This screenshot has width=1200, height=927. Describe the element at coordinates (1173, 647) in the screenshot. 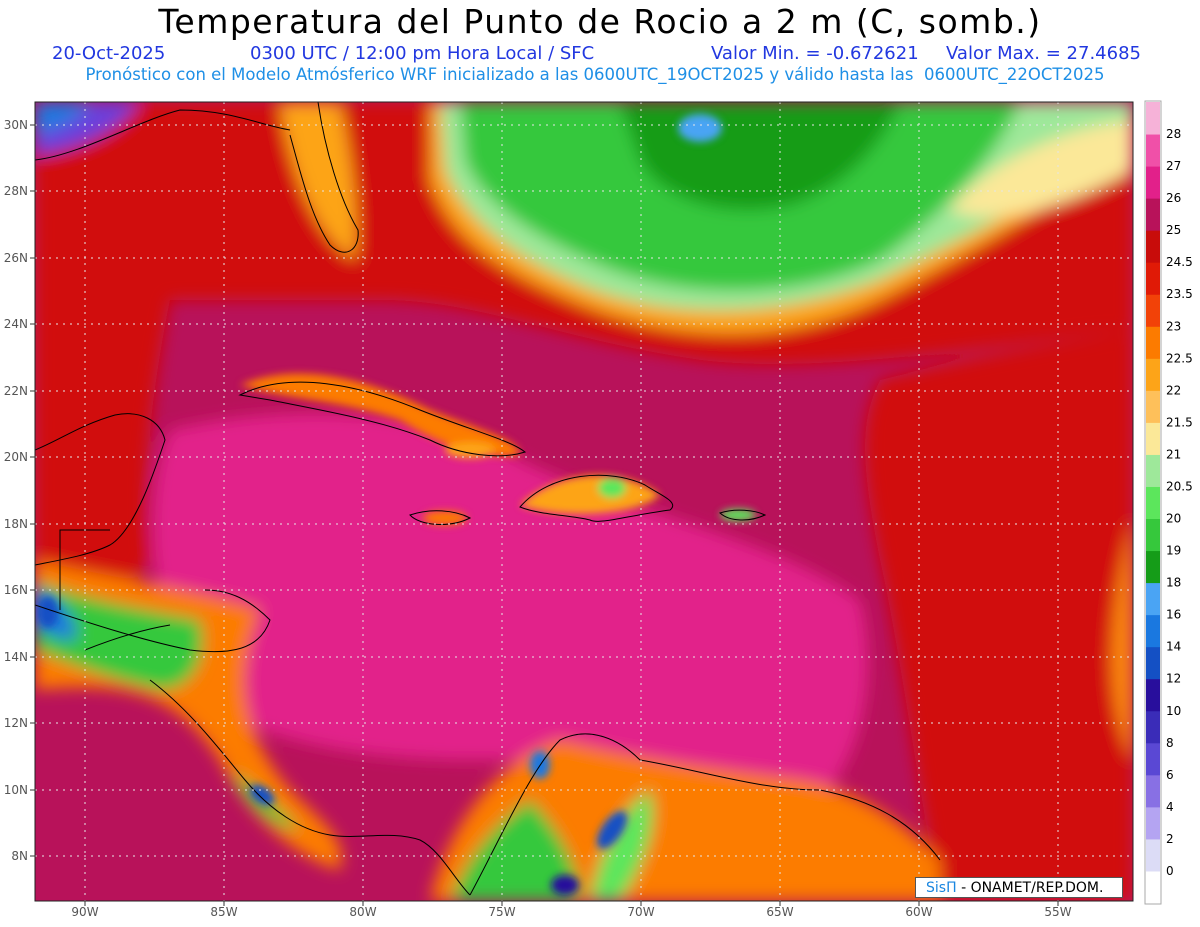

I see `legend-level-label: 14` at that location.